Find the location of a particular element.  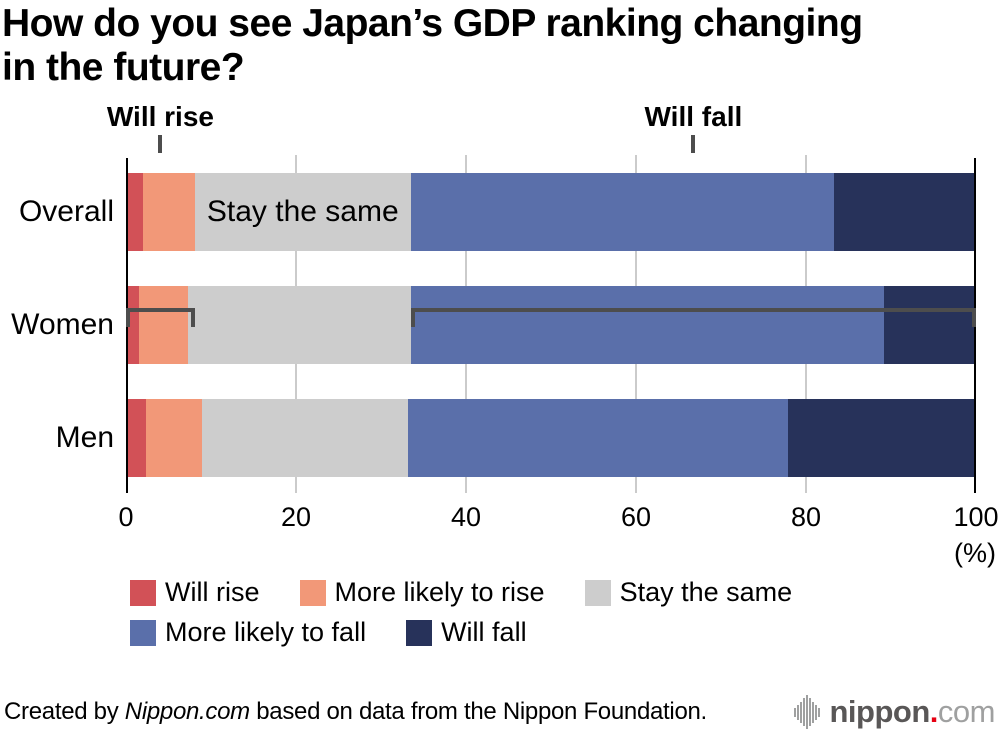

annotation-will-fall-bracket is located at coordinates (693, 317).